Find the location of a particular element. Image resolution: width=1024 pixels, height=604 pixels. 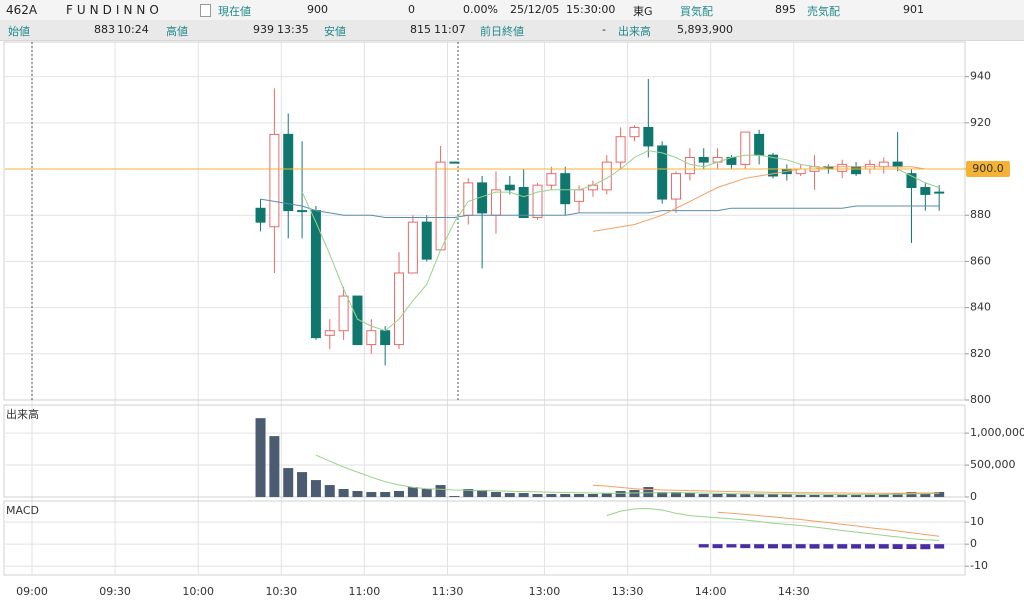

x-tick-label: 13:00 is located at coordinates (545, 591).